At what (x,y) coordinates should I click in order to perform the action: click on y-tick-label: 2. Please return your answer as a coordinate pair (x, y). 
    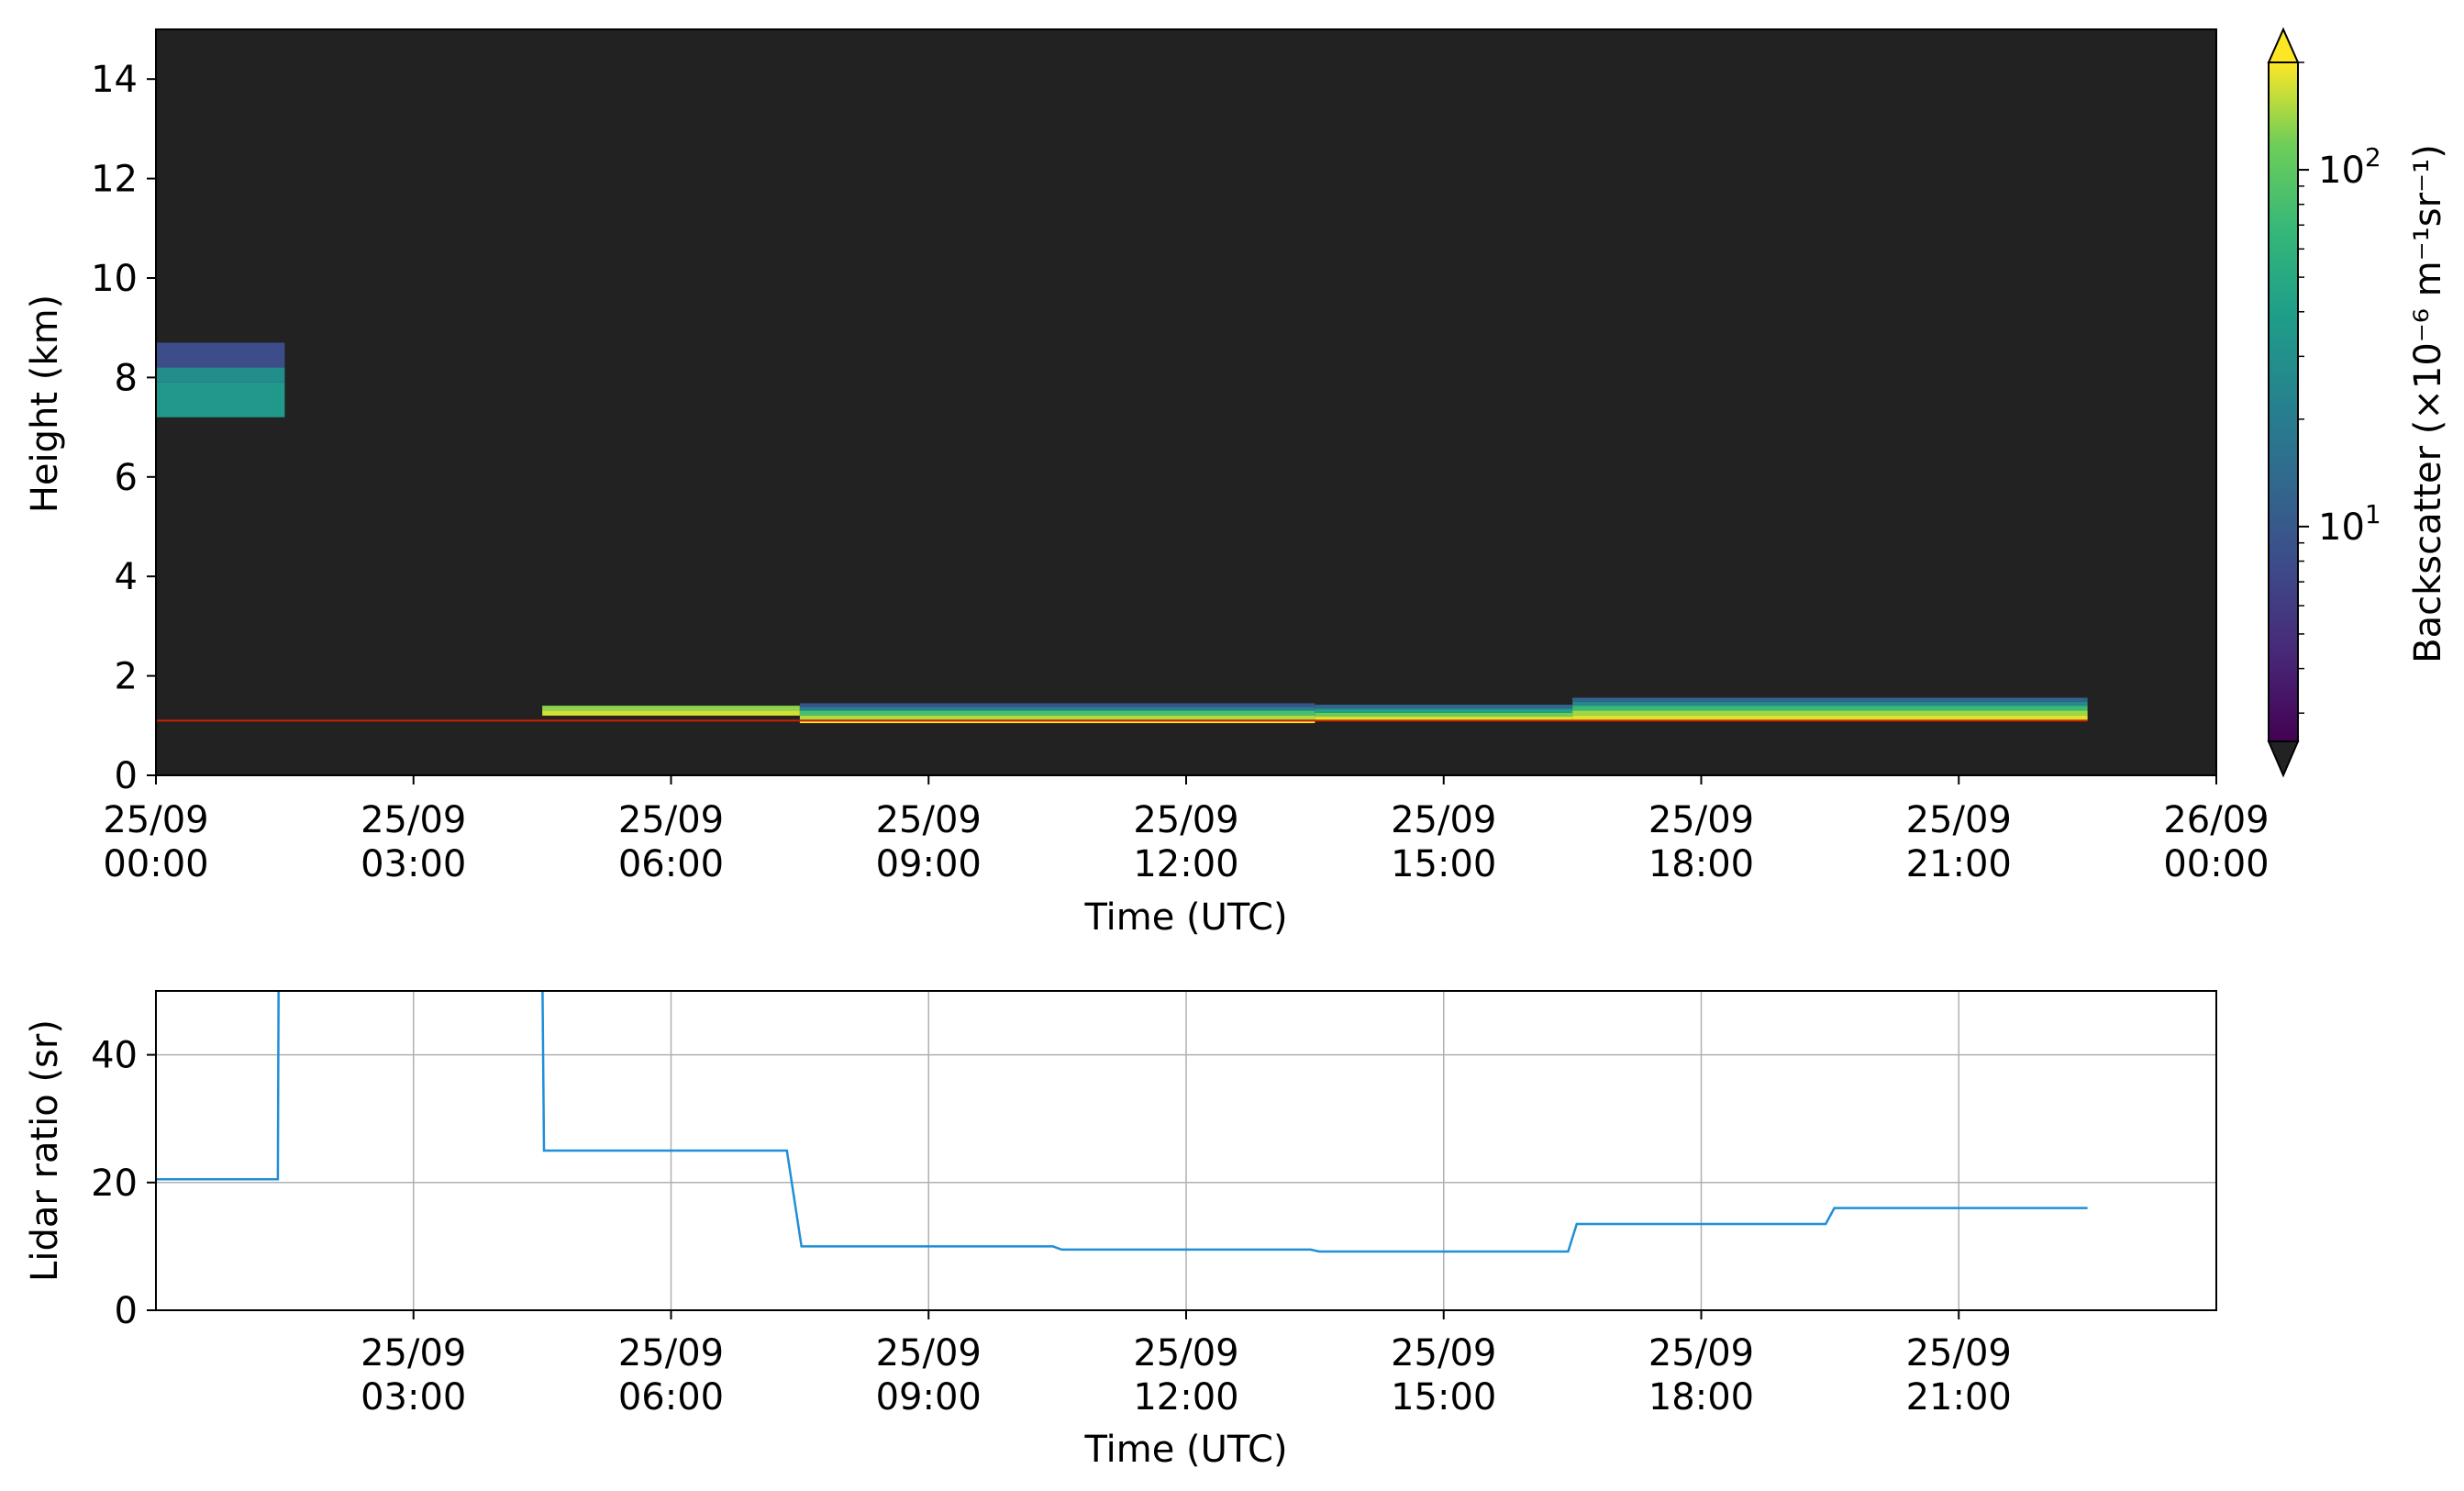
    Looking at the image, I should click on (127, 677).